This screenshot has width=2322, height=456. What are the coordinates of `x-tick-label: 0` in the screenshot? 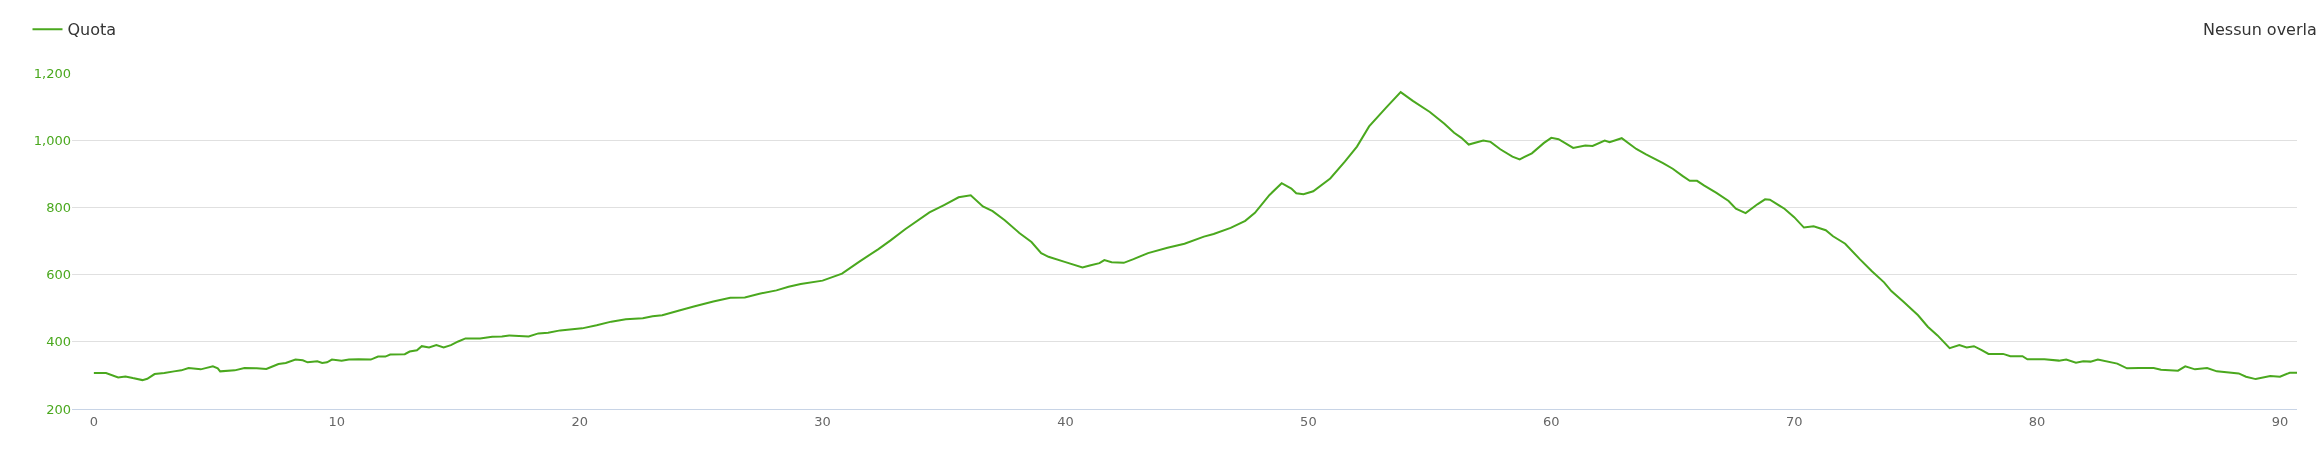 It's located at (93, 421).